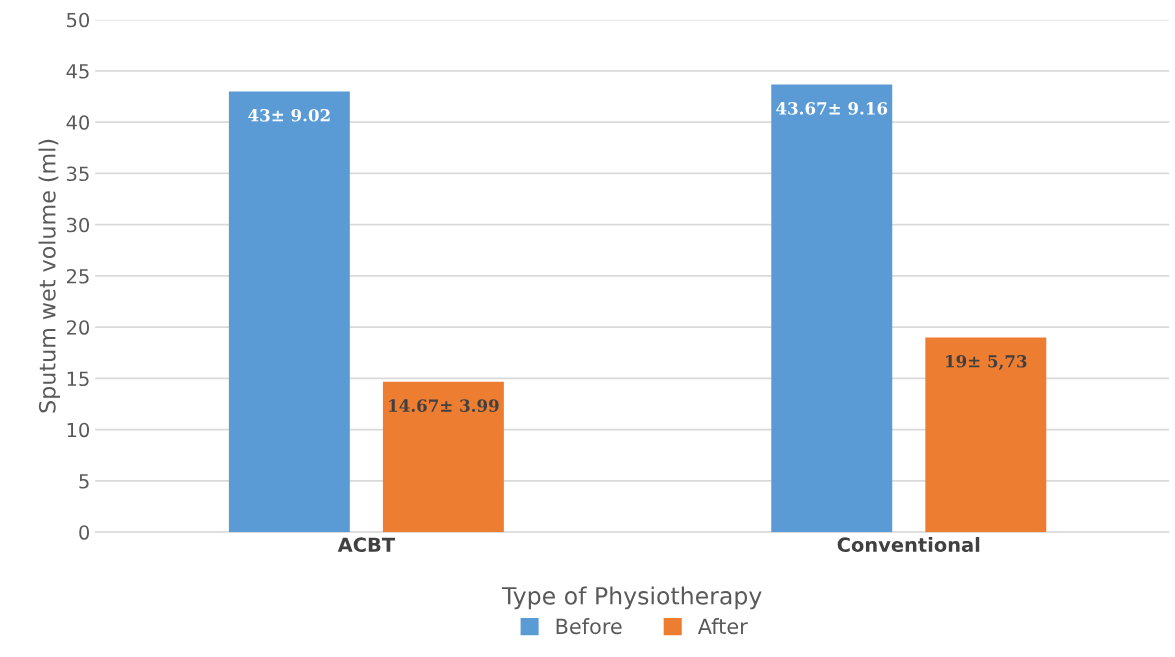  I want to click on data-label: 43.67± 9.16, so click(832, 108).